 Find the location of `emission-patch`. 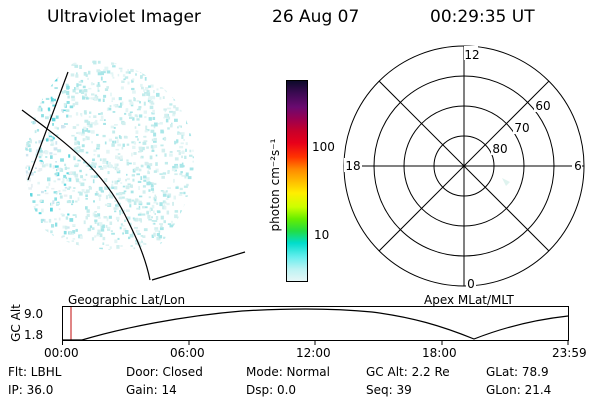

emission-patch is located at coordinates (506, 182).